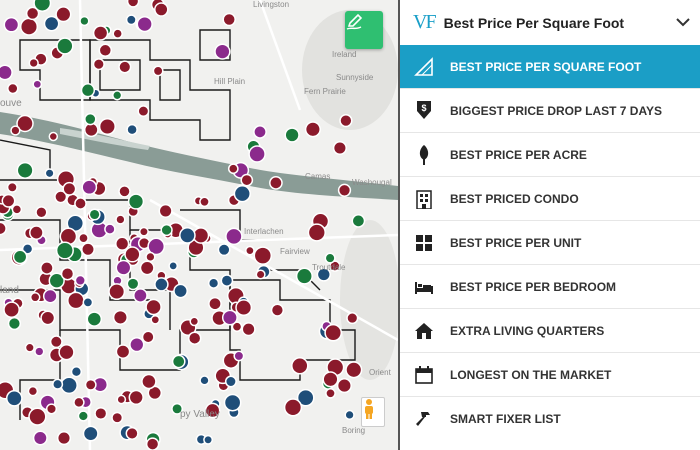  Describe the element at coordinates (550, 419) in the screenshot. I see `option-smart-fixer-list: Smart Fixer List` at that location.